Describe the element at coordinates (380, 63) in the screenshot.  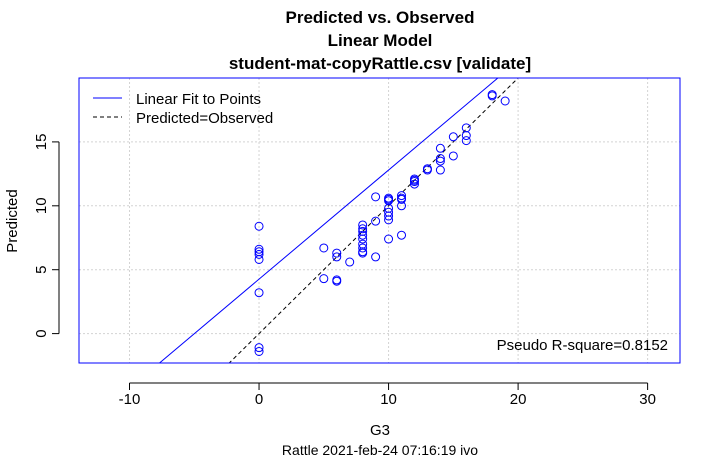
I see `chart-title-line-3: student-mat-copyRattle.csv [validate]` at that location.